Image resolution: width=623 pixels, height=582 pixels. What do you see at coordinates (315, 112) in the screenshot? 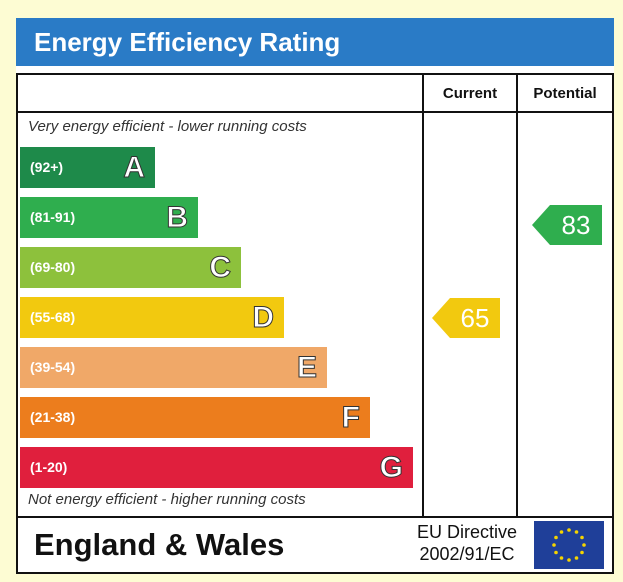
I see `header-divider` at bounding box center [315, 112].